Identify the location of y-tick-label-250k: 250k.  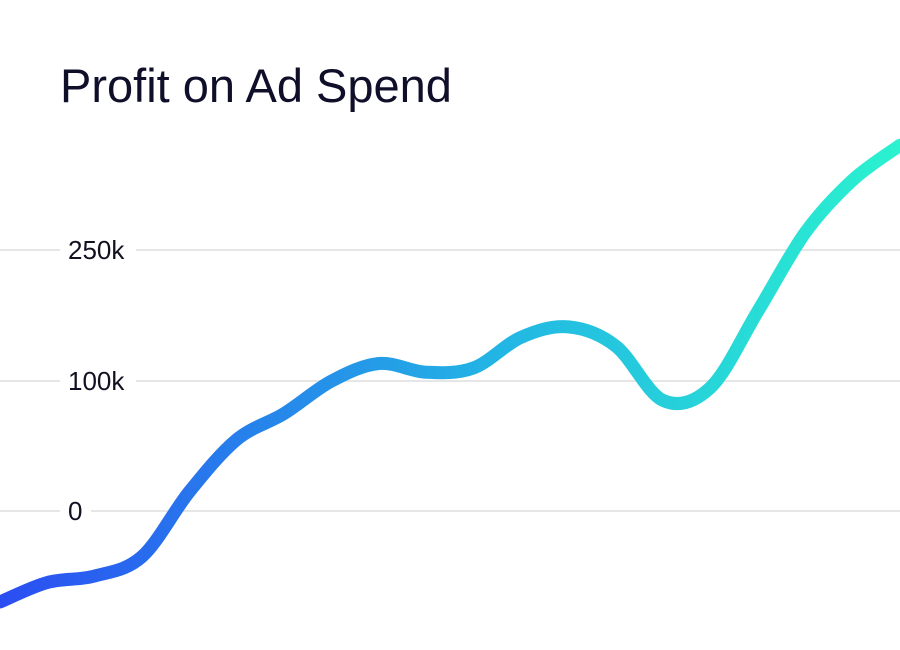
(96, 250).